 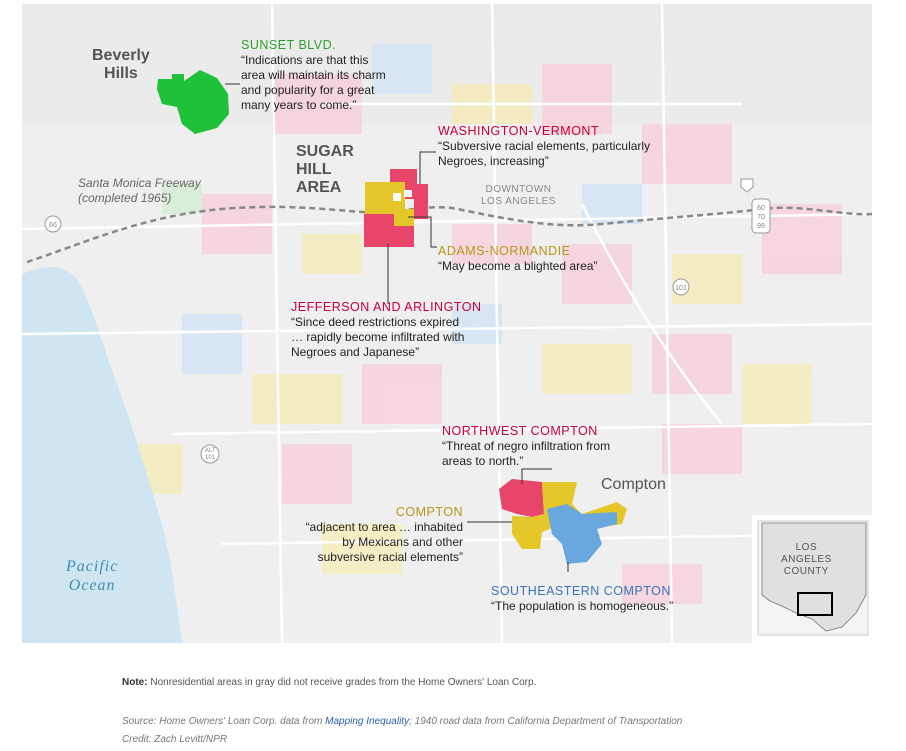 What do you see at coordinates (139, 183) in the screenshot?
I see `freeway-line-1: Santa Monica Freeway` at bounding box center [139, 183].